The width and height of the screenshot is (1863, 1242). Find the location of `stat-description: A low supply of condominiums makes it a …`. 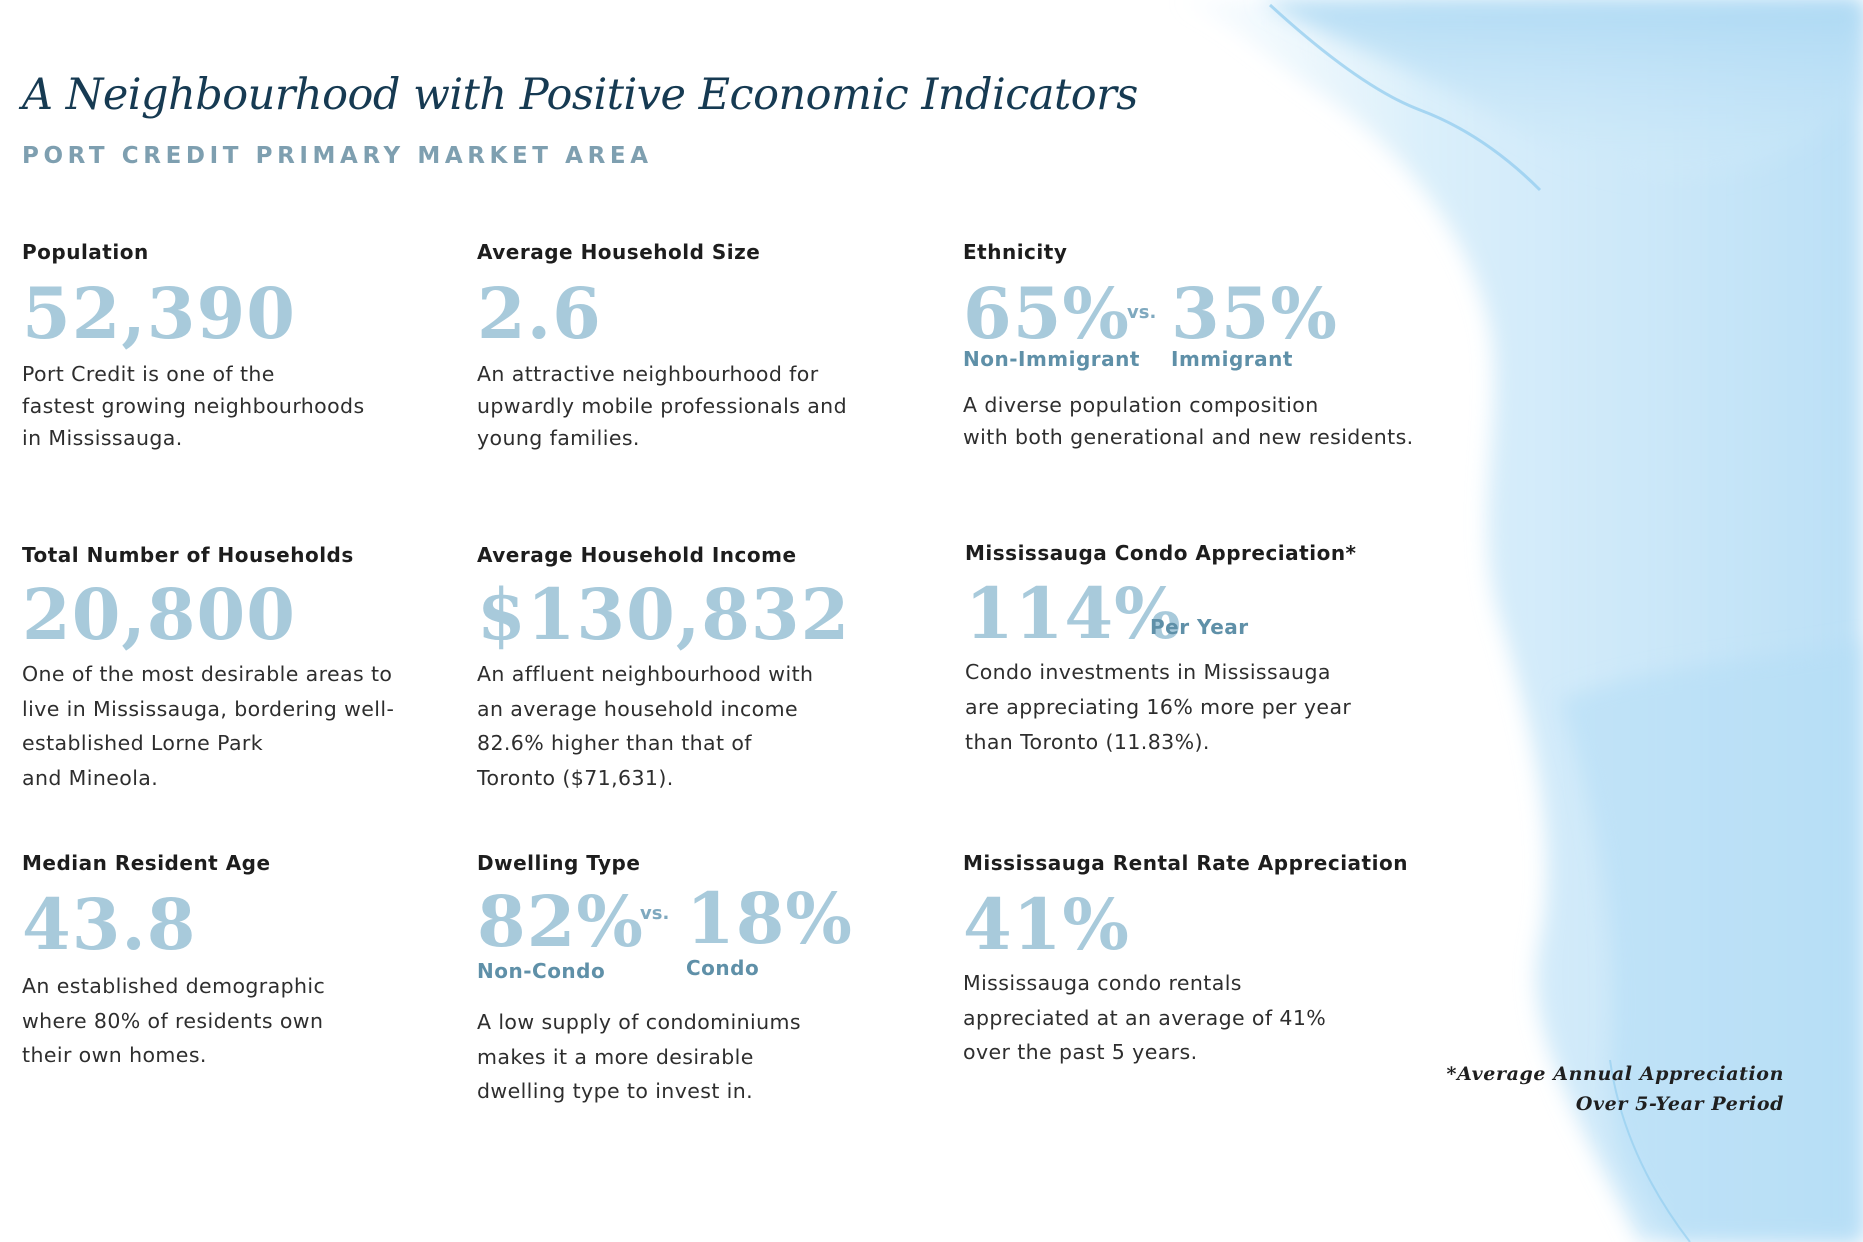

stat-description: A low supply of condominiums makes it a … is located at coordinates (639, 1056).